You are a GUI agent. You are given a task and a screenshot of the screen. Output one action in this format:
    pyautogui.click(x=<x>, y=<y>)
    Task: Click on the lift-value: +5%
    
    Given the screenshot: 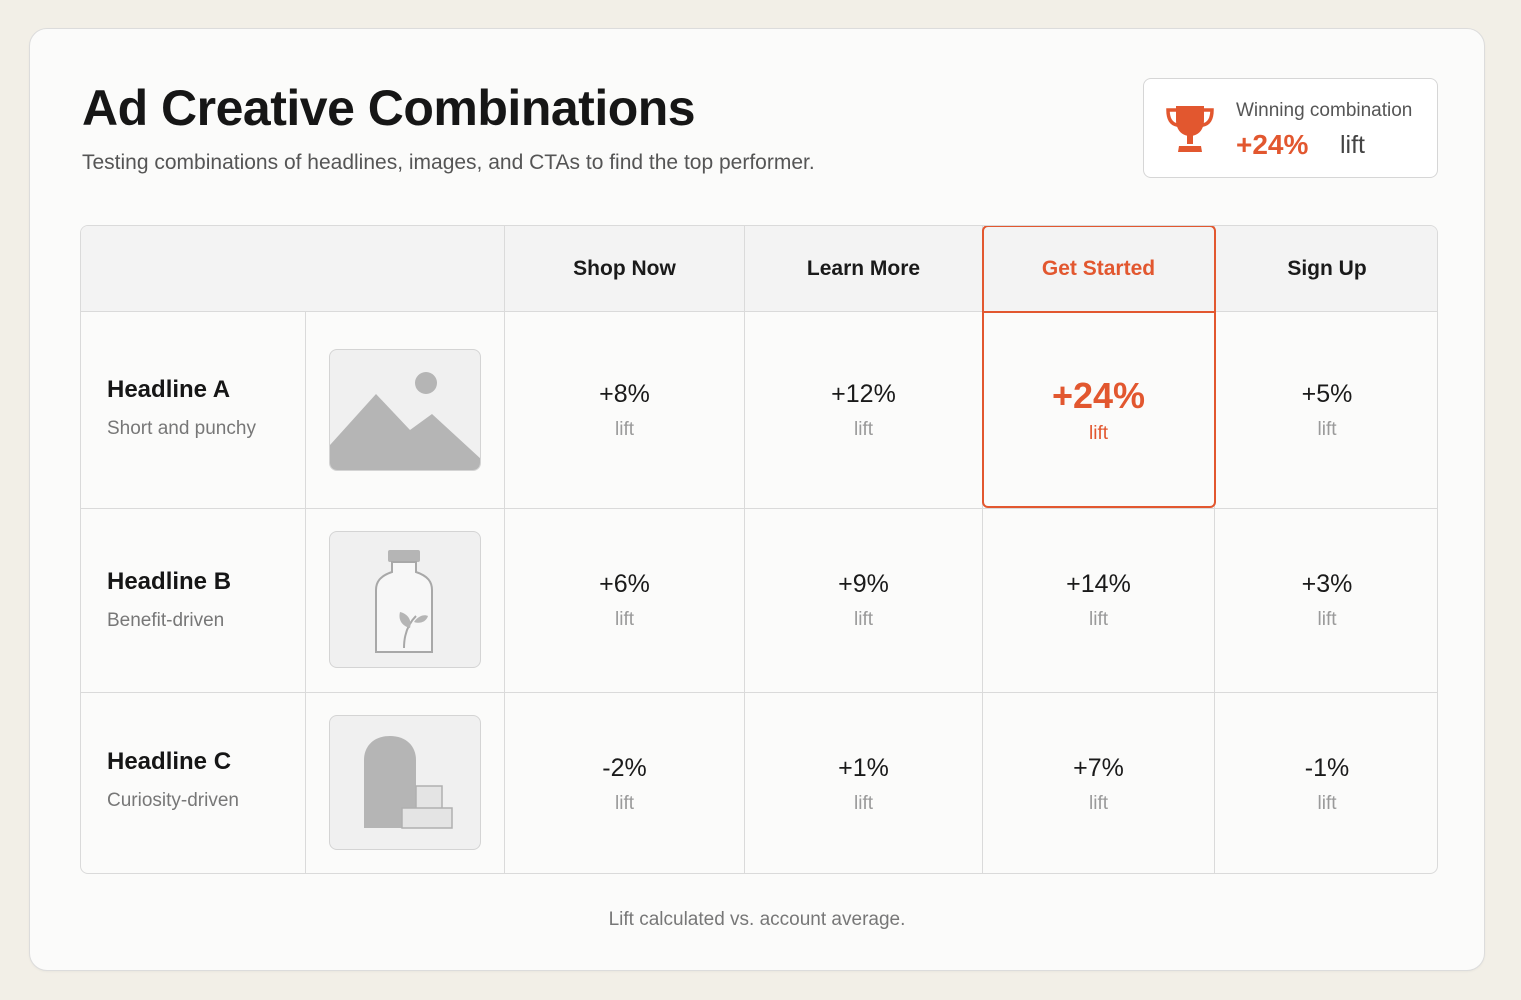 What is the action you would take?
    pyautogui.click(x=1327, y=393)
    